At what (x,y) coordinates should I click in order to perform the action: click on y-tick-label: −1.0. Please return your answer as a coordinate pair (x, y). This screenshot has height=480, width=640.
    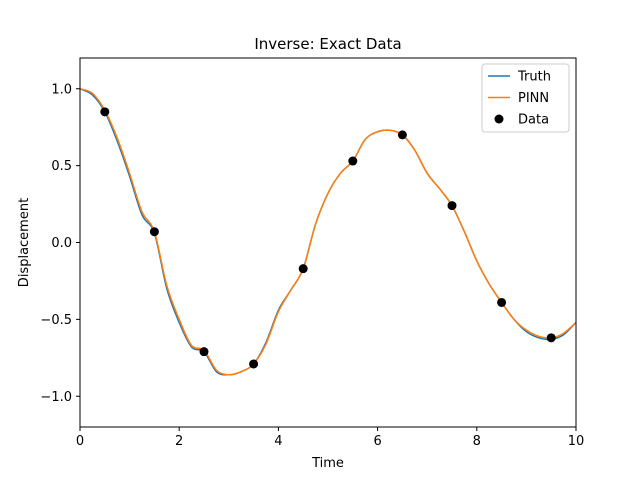
    Looking at the image, I should click on (56, 397).